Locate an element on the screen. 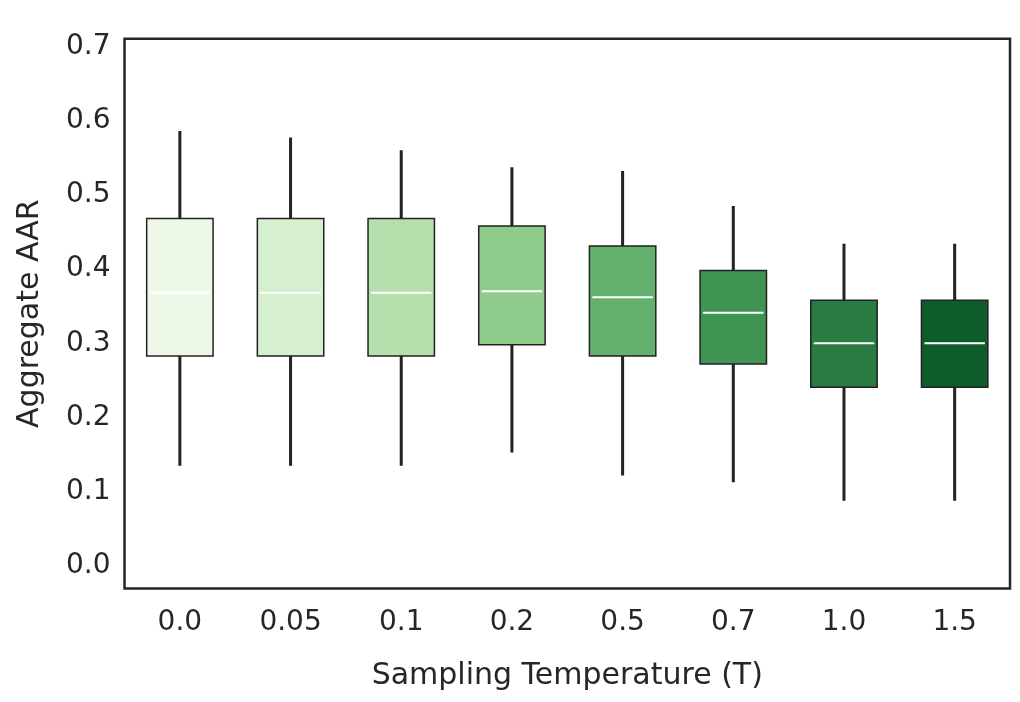 The height and width of the screenshot is (702, 1020). x-tick-label: 1.5 is located at coordinates (954, 621).